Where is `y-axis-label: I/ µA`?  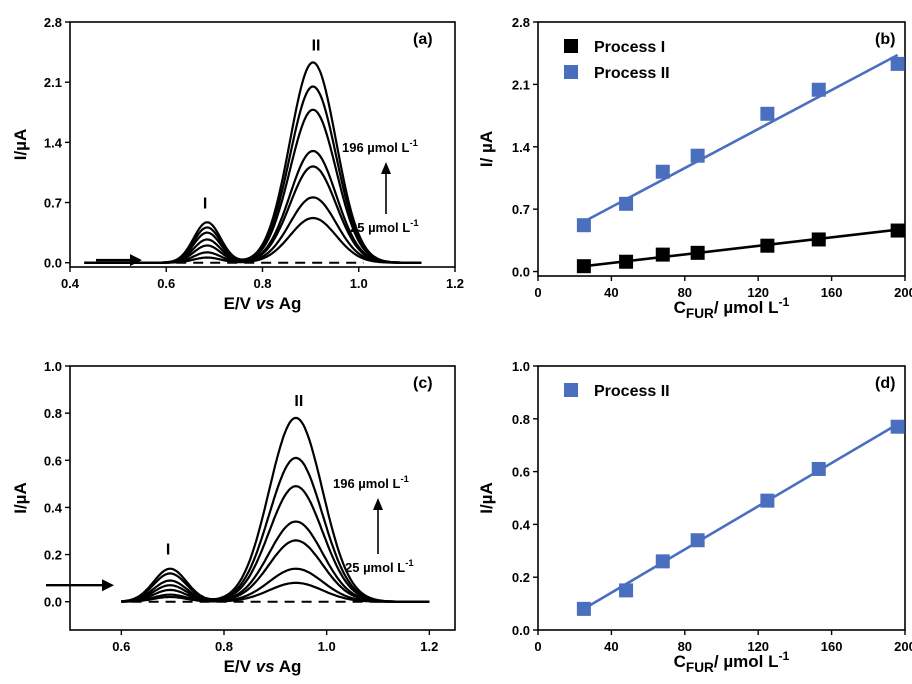 y-axis-label: I/ µA is located at coordinates (486, 149).